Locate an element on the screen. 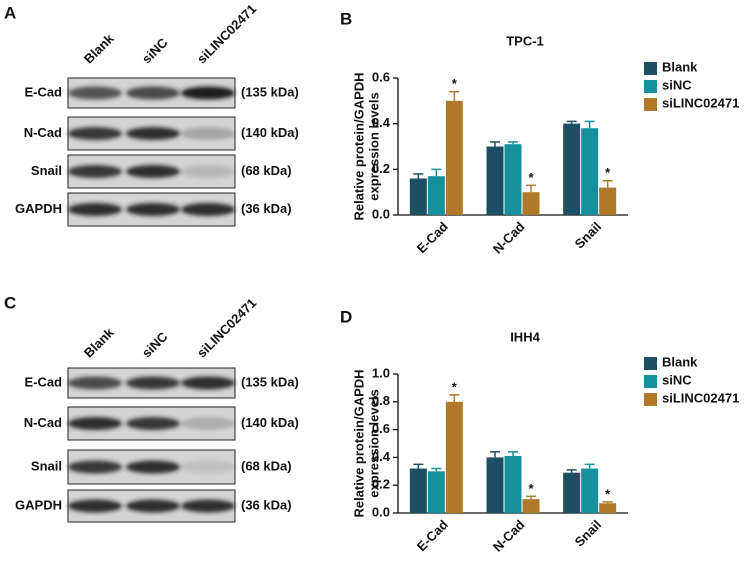  lane-label: siLINC02471 is located at coordinates (226, 33).